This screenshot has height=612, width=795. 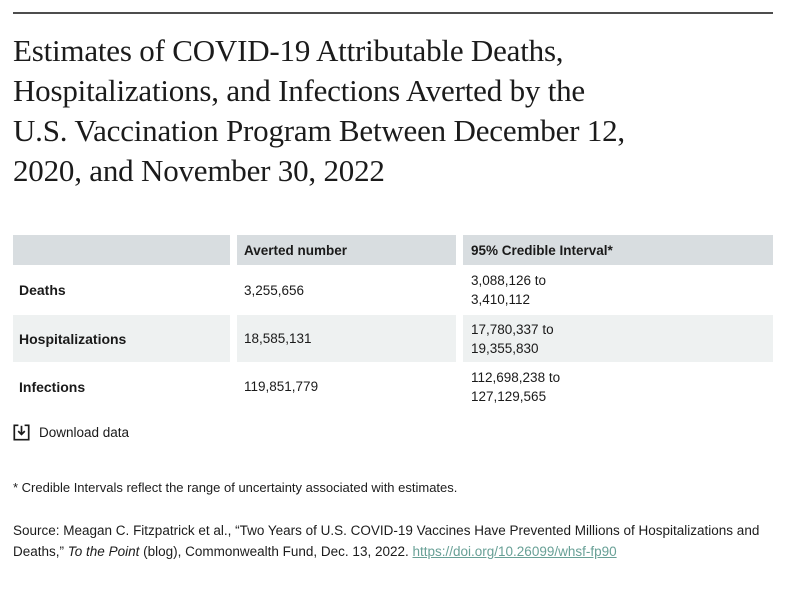 What do you see at coordinates (393, 13) in the screenshot?
I see `top-divider` at bounding box center [393, 13].